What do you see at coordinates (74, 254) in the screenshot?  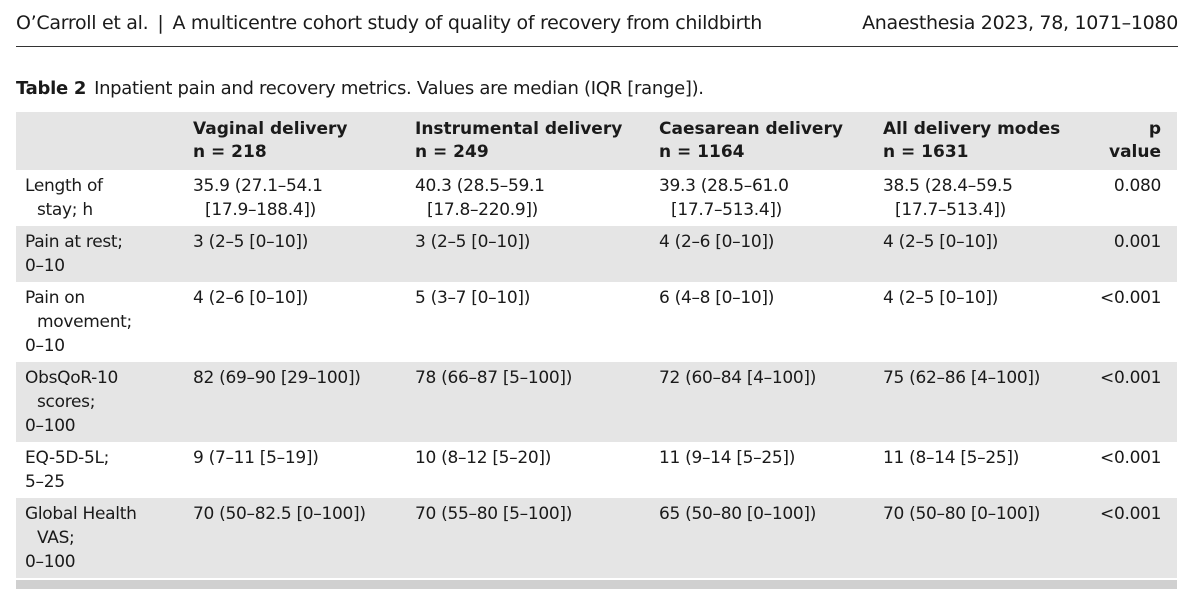 I see `row-label: Pain at rest; 0–10` at bounding box center [74, 254].